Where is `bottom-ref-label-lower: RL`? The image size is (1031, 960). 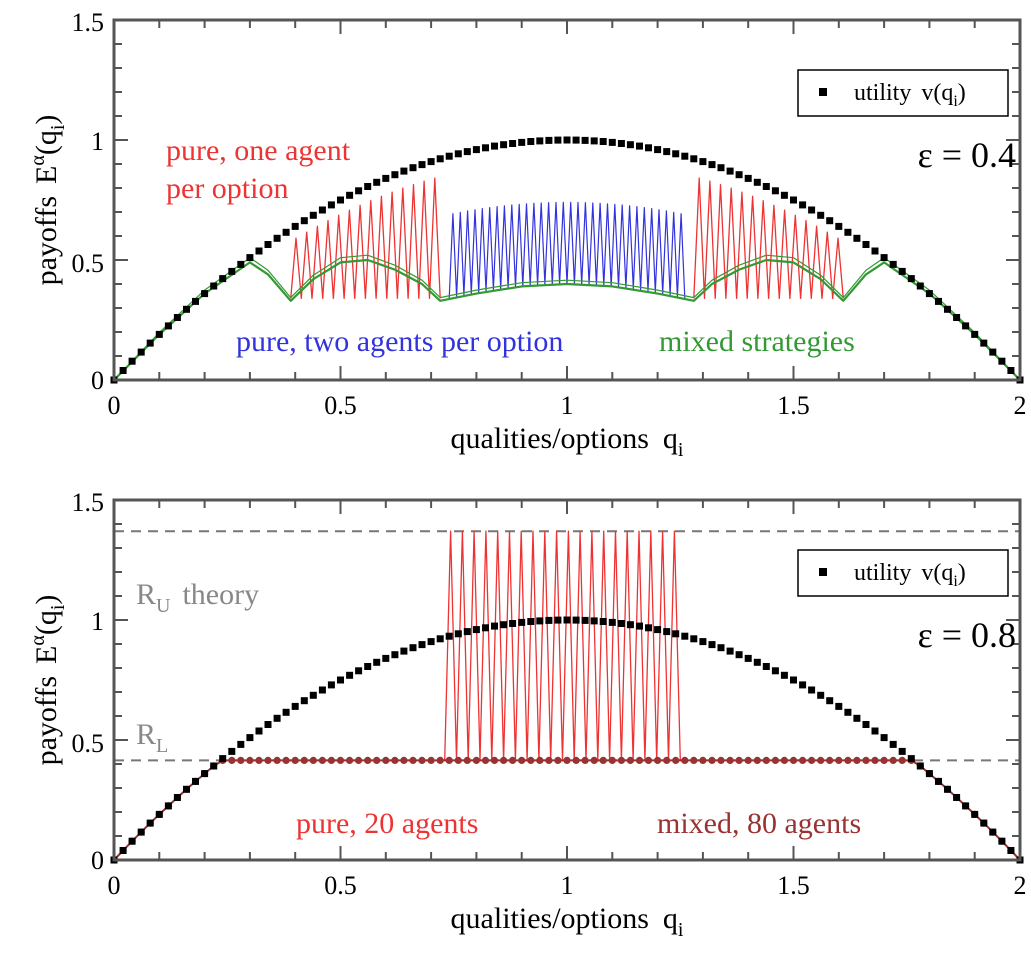
bottom-ref-label-lower: RL is located at coordinates (152, 737).